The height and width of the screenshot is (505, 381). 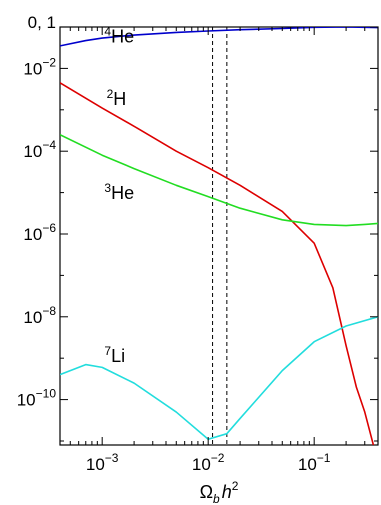 What do you see at coordinates (314, 462) in the screenshot?
I see `x-tick-label: 10⁻¹` at bounding box center [314, 462].